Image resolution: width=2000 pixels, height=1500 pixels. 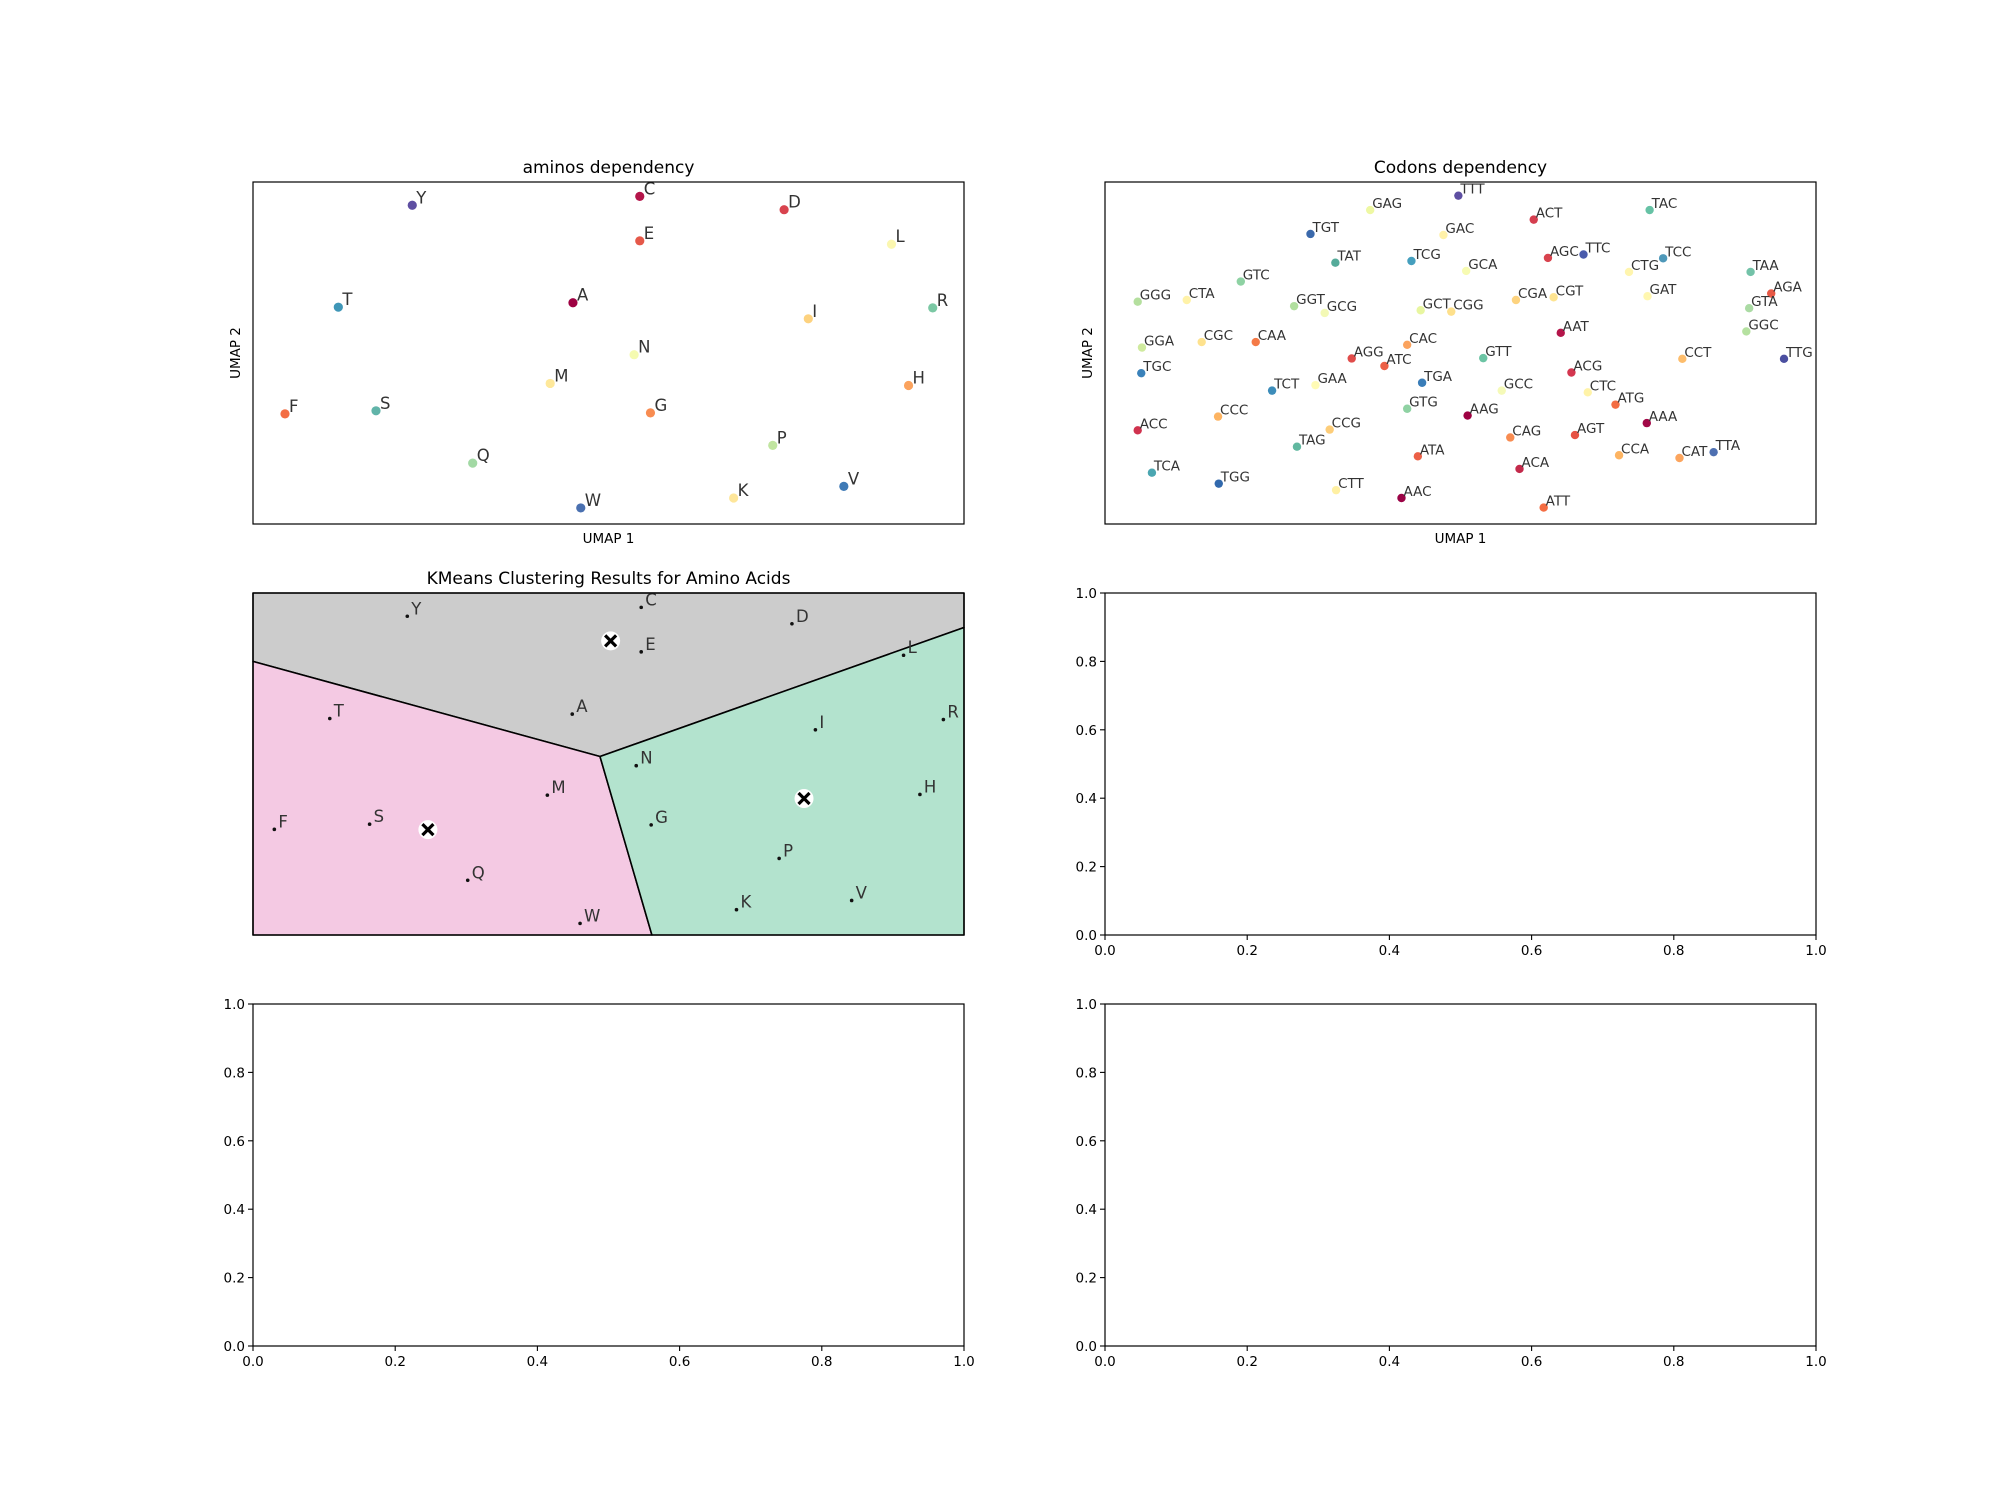 What do you see at coordinates (599, 1183) in the screenshot?
I see `subplot-bottom-left: 0.0 0.2 0.4 0.6 0.8 1.0 0.0 0.2 0.4 0.6 0.8 1.0` at bounding box center [599, 1183].